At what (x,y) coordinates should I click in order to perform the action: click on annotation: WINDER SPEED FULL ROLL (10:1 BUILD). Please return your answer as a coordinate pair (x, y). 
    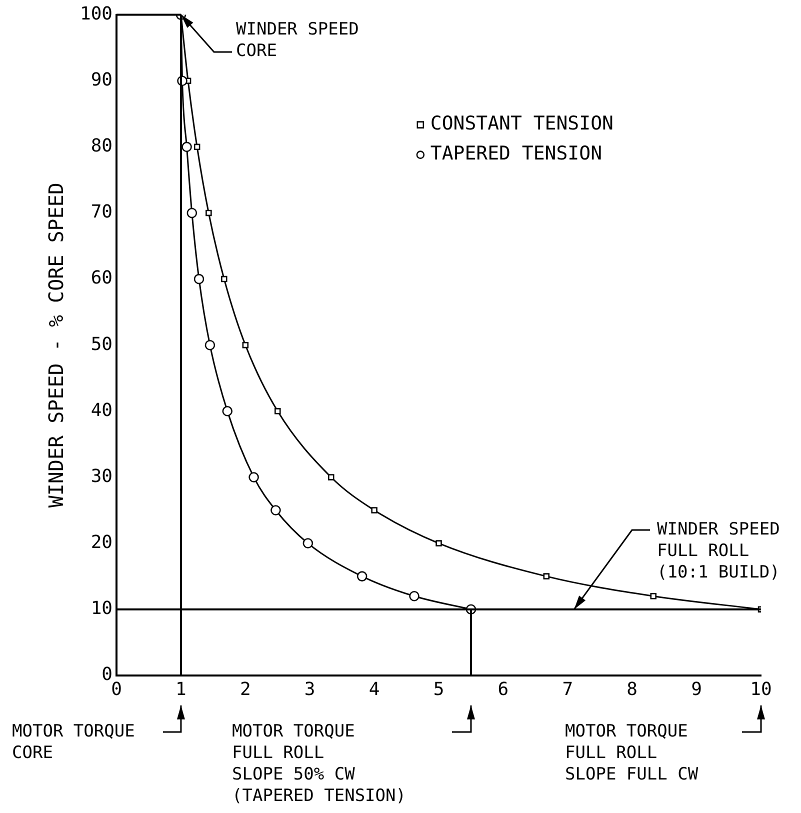
    Looking at the image, I should click on (718, 550).